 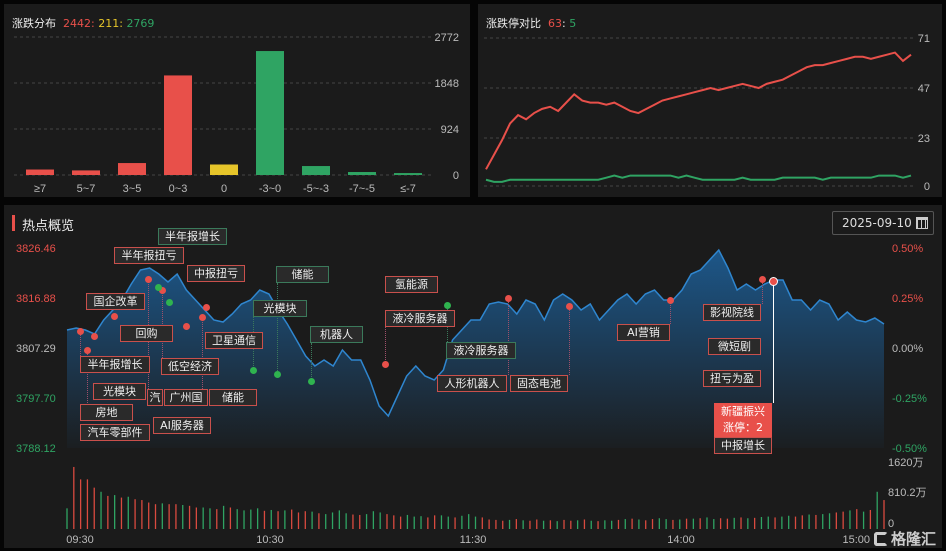 I want to click on x-tick-label: 09:30, so click(x=80, y=540).